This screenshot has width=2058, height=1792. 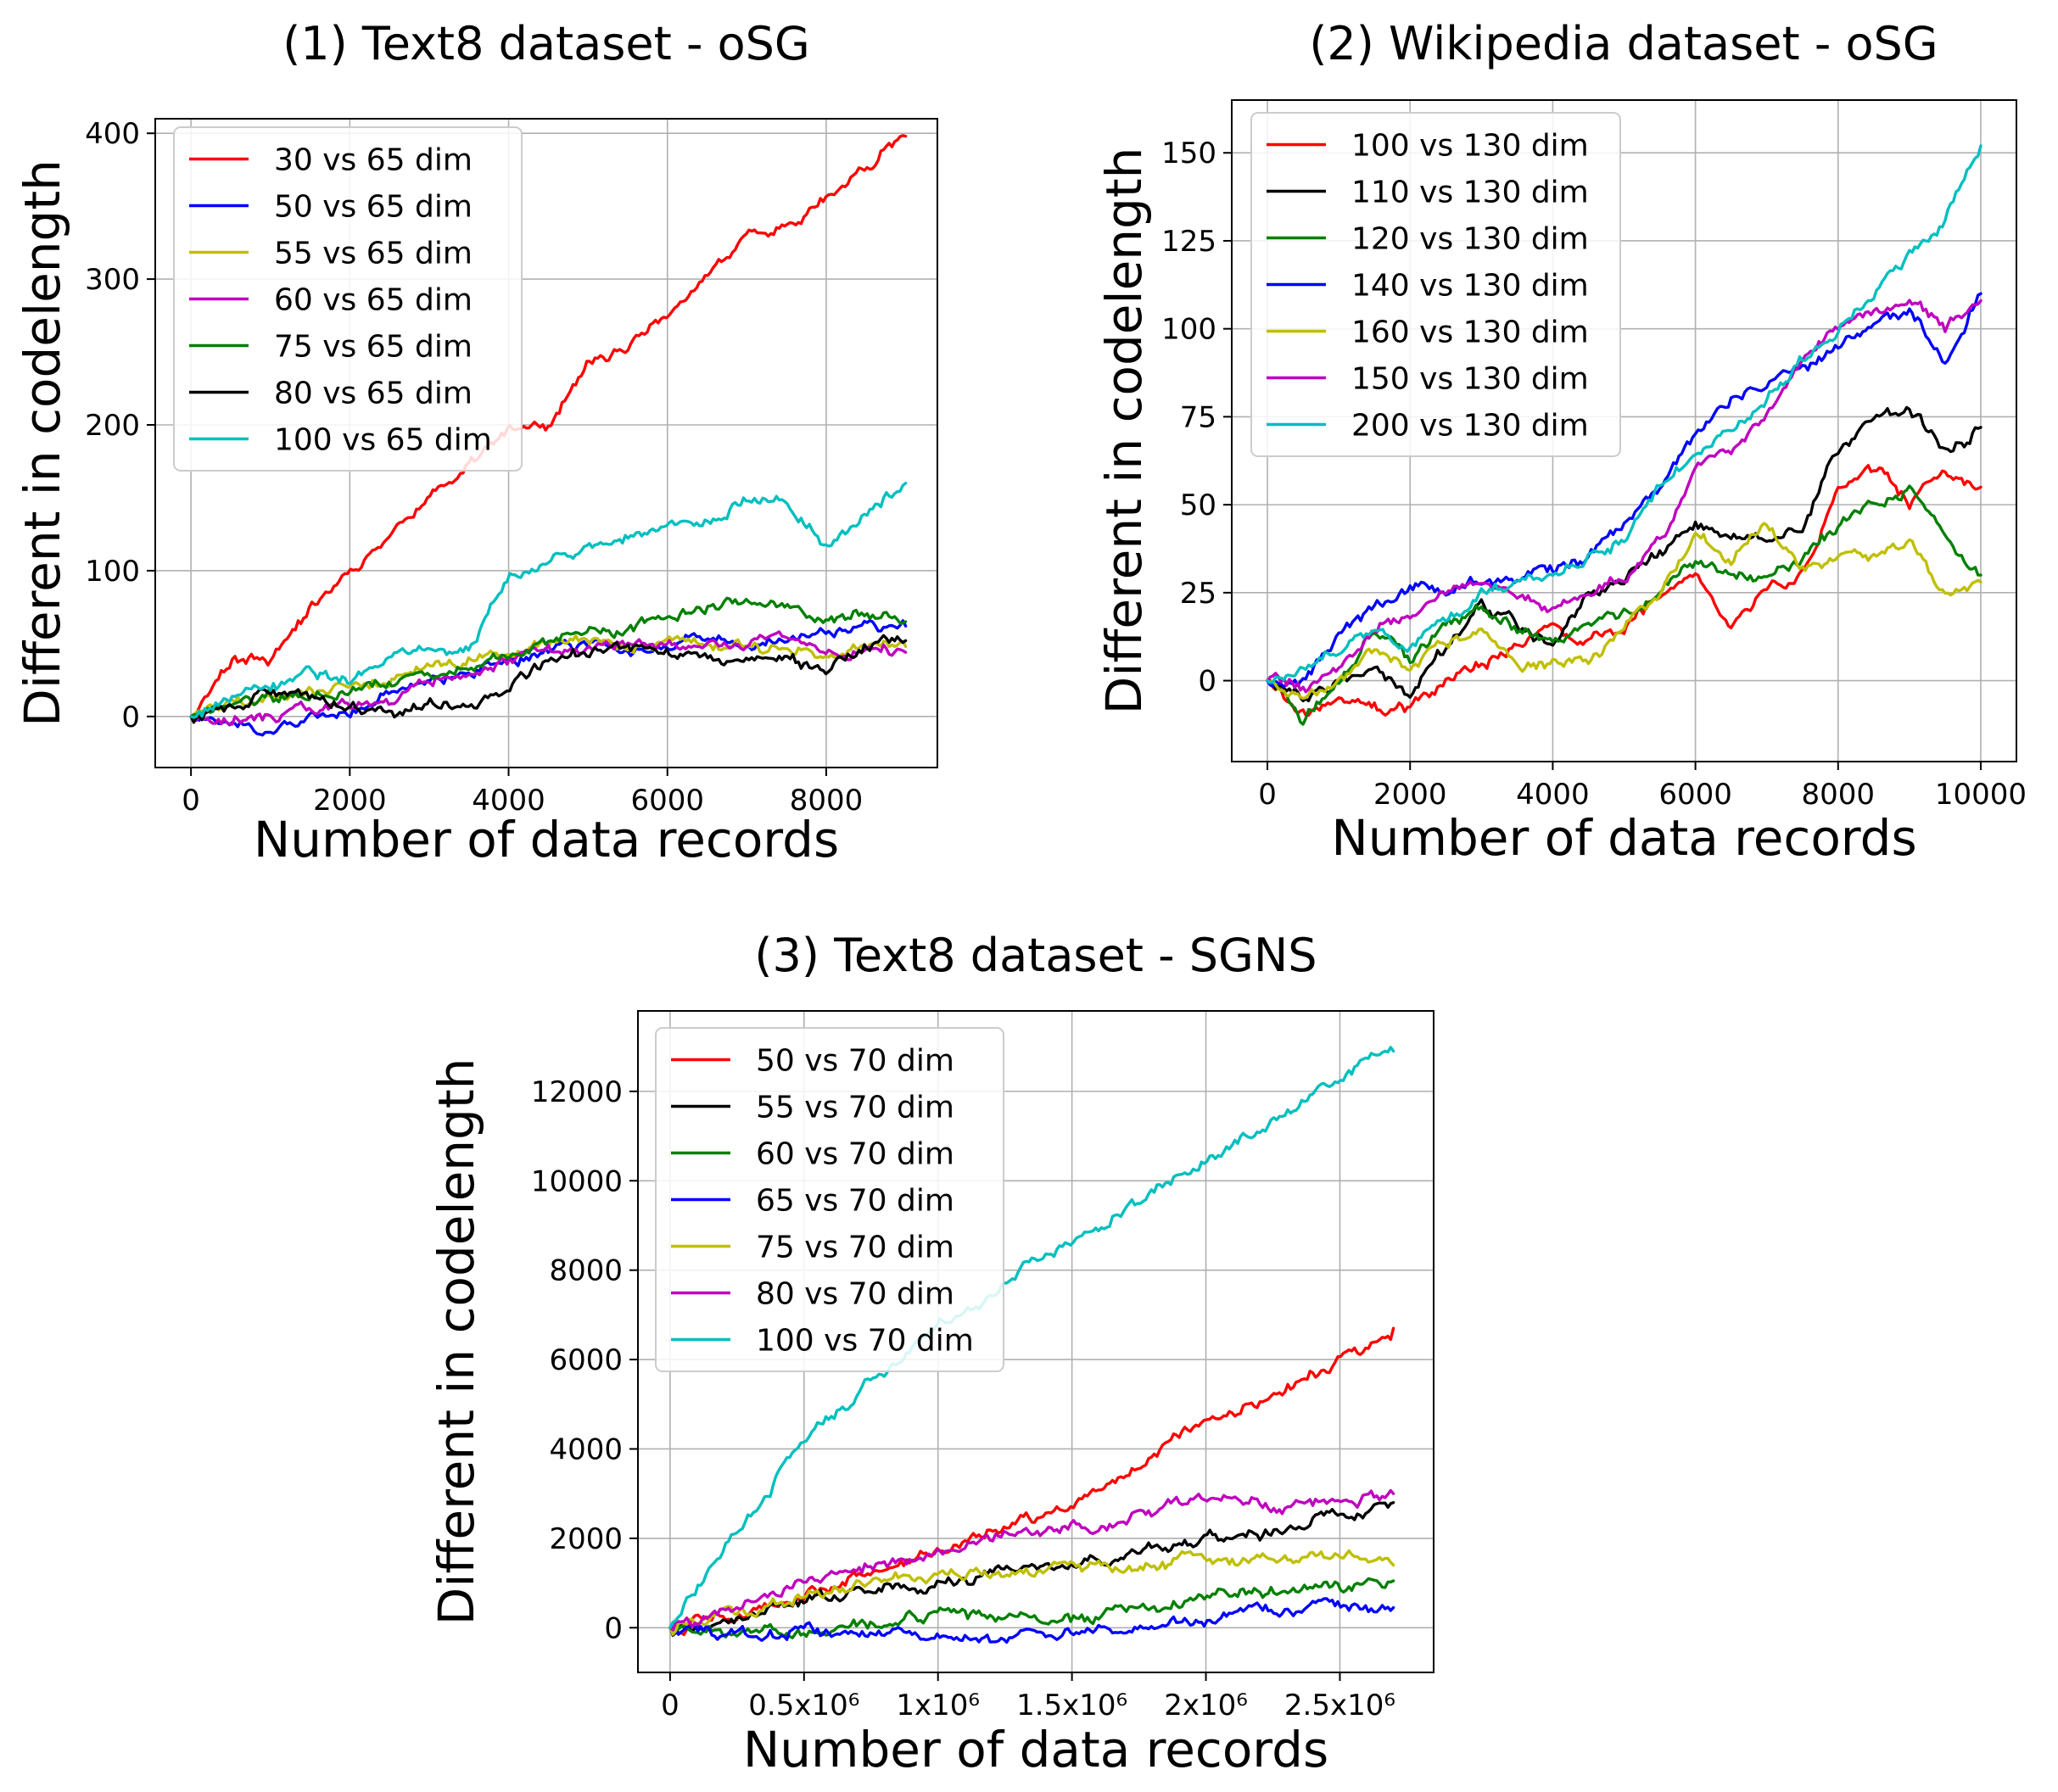 I want to click on legend-entry: 55 vs 65 dim, so click(x=373, y=254).